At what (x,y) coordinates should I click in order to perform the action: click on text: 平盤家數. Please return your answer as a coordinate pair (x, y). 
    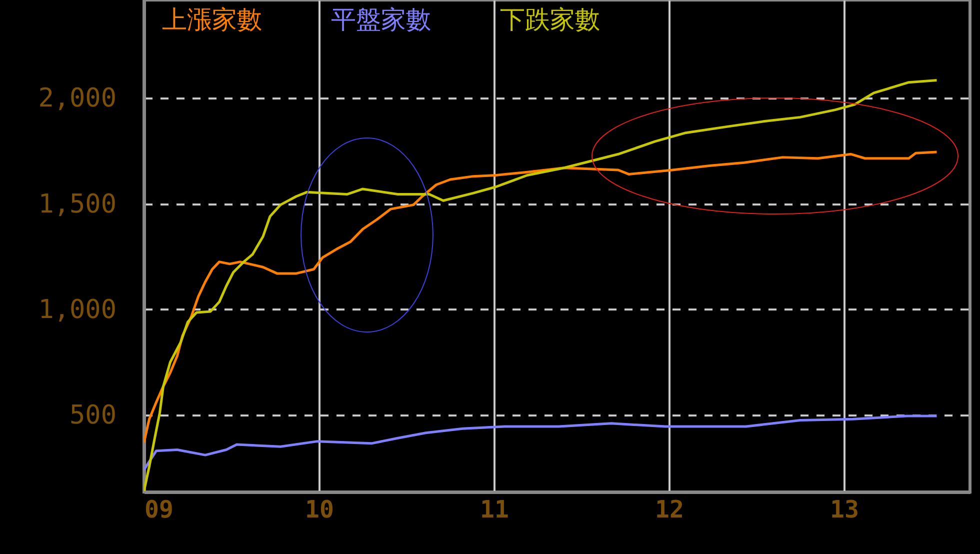
    Looking at the image, I should click on (381, 19).